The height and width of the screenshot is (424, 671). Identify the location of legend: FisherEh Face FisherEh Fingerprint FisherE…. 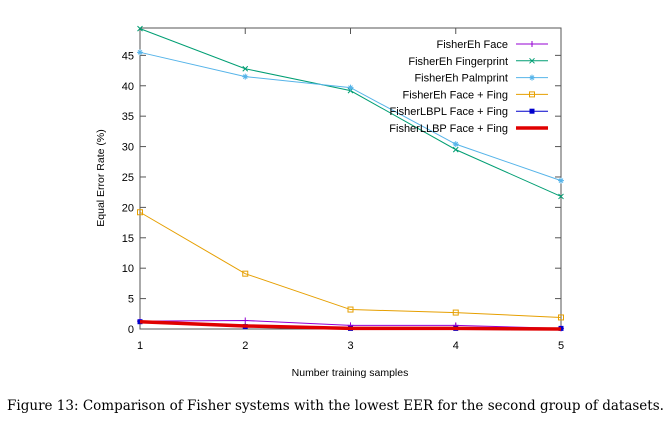
(468, 87).